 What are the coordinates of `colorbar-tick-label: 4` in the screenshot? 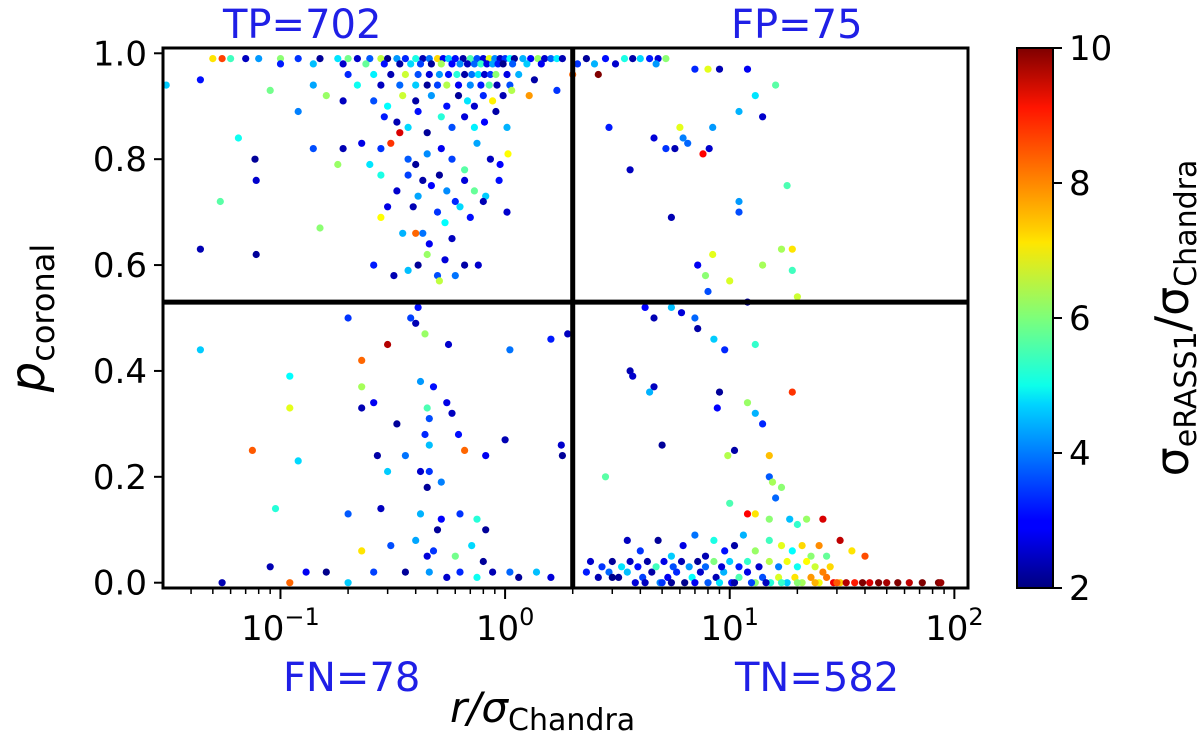 It's located at (1080, 454).